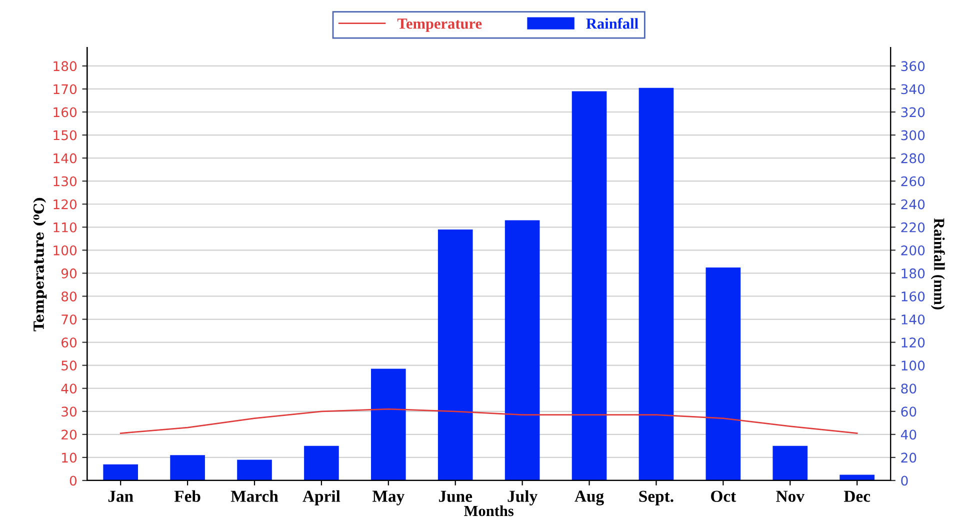  What do you see at coordinates (913, 135) in the screenshot?
I see `y2-tick-label: 300` at bounding box center [913, 135].